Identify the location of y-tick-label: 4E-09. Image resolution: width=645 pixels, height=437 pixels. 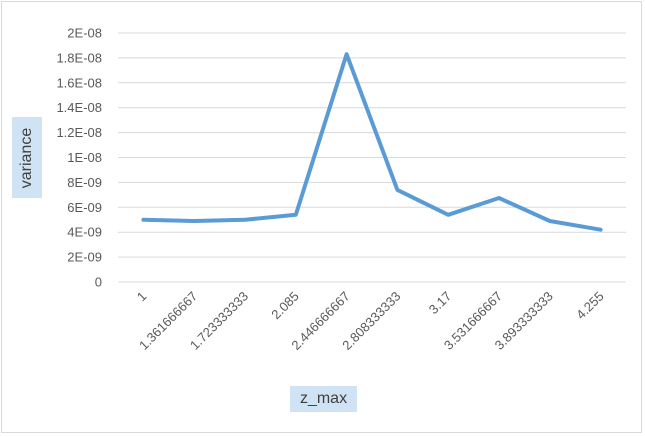
(84, 232).